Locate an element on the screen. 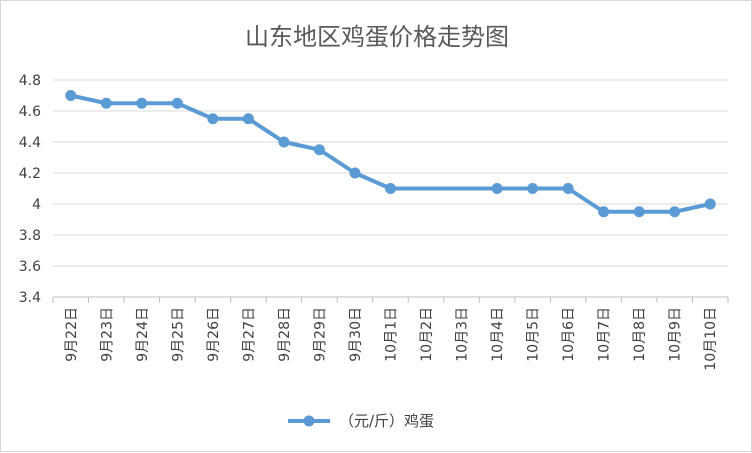 The width and height of the screenshot is (752, 453). x-tick-label: 10月4日 is located at coordinates (498, 334).